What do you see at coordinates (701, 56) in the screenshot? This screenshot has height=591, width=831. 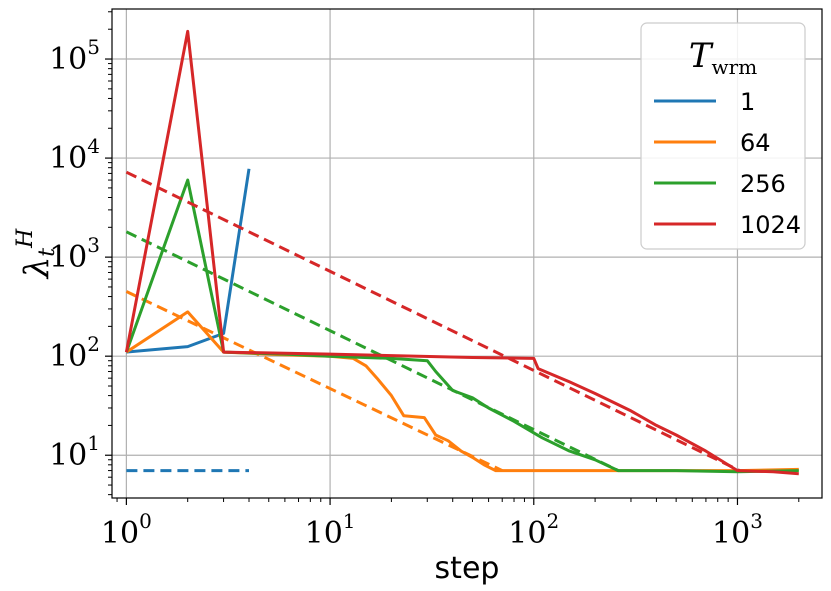 I see `legend-title-main: T` at bounding box center [701, 56].